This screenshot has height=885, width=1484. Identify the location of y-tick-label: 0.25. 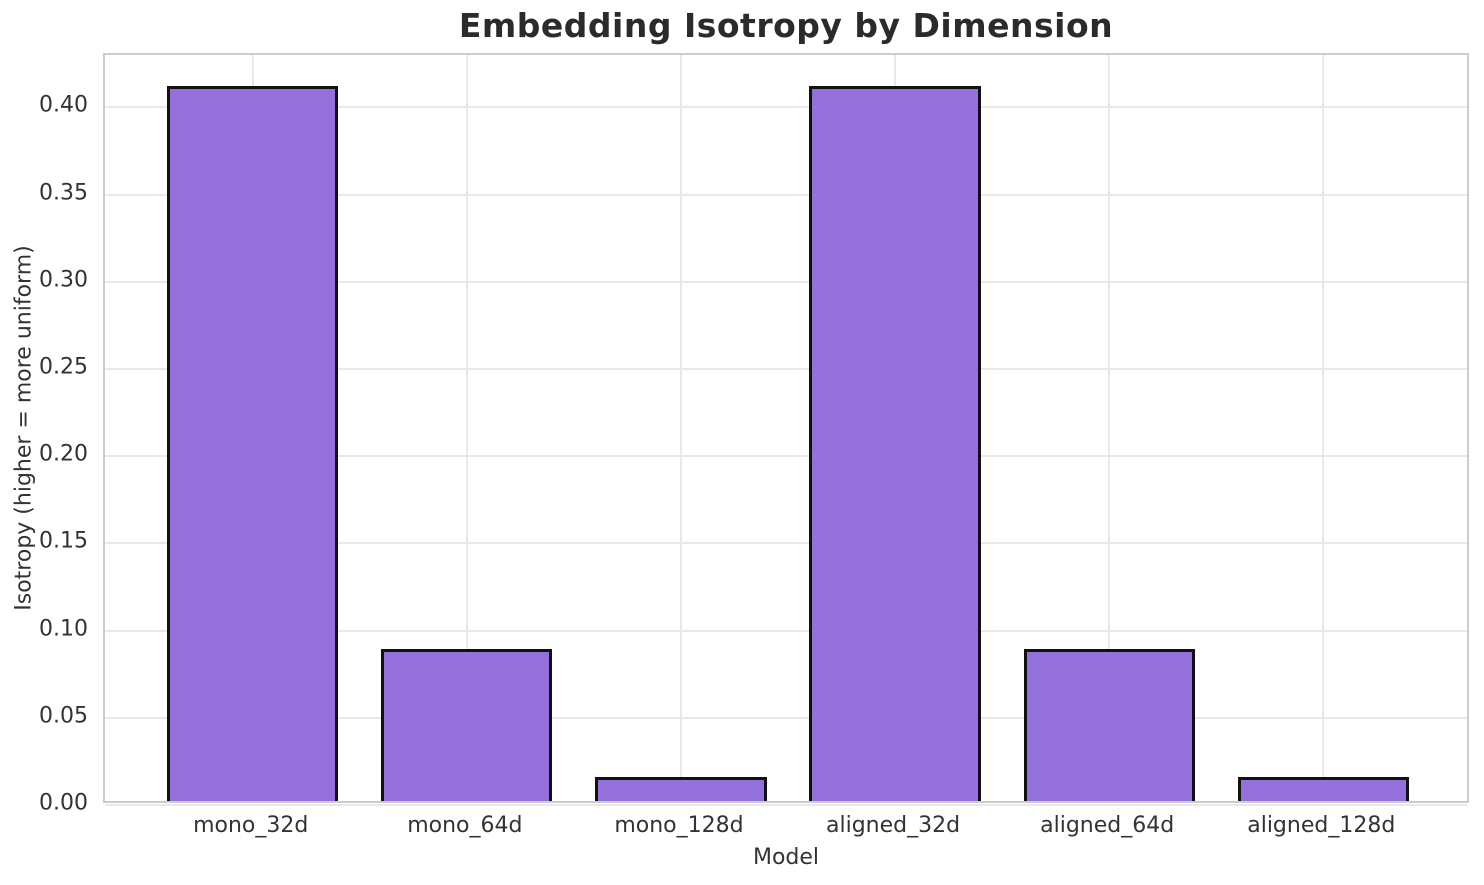
(63, 367).